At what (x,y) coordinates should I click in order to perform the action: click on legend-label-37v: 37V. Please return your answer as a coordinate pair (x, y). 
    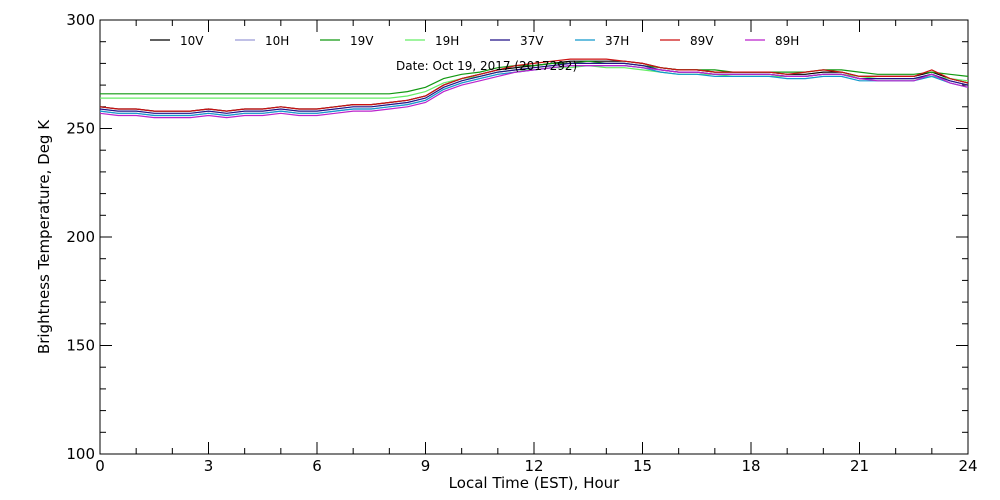
    Looking at the image, I should click on (532, 41).